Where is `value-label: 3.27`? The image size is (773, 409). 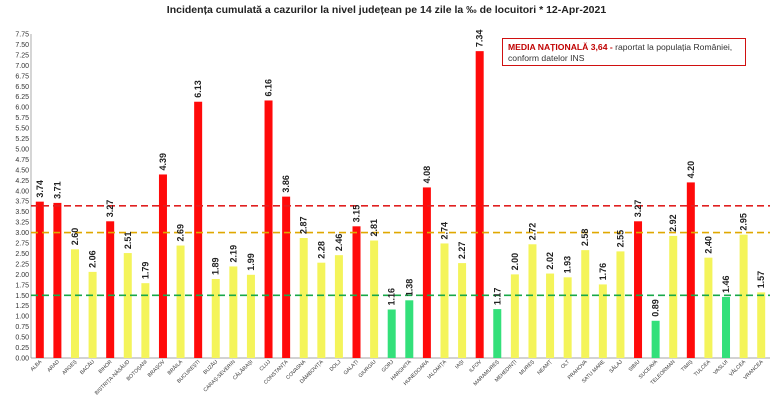
value-label: 3.27 is located at coordinates (110, 209).